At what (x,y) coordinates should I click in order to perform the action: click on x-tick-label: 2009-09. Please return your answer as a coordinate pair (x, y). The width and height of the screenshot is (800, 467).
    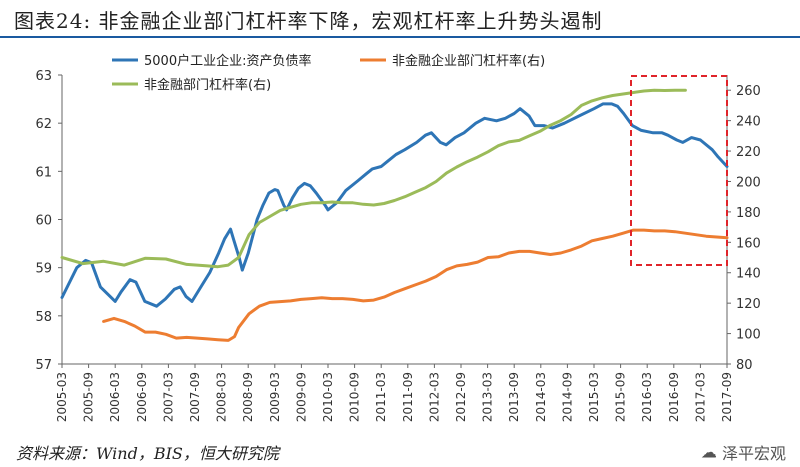
    Looking at the image, I should click on (301, 397).